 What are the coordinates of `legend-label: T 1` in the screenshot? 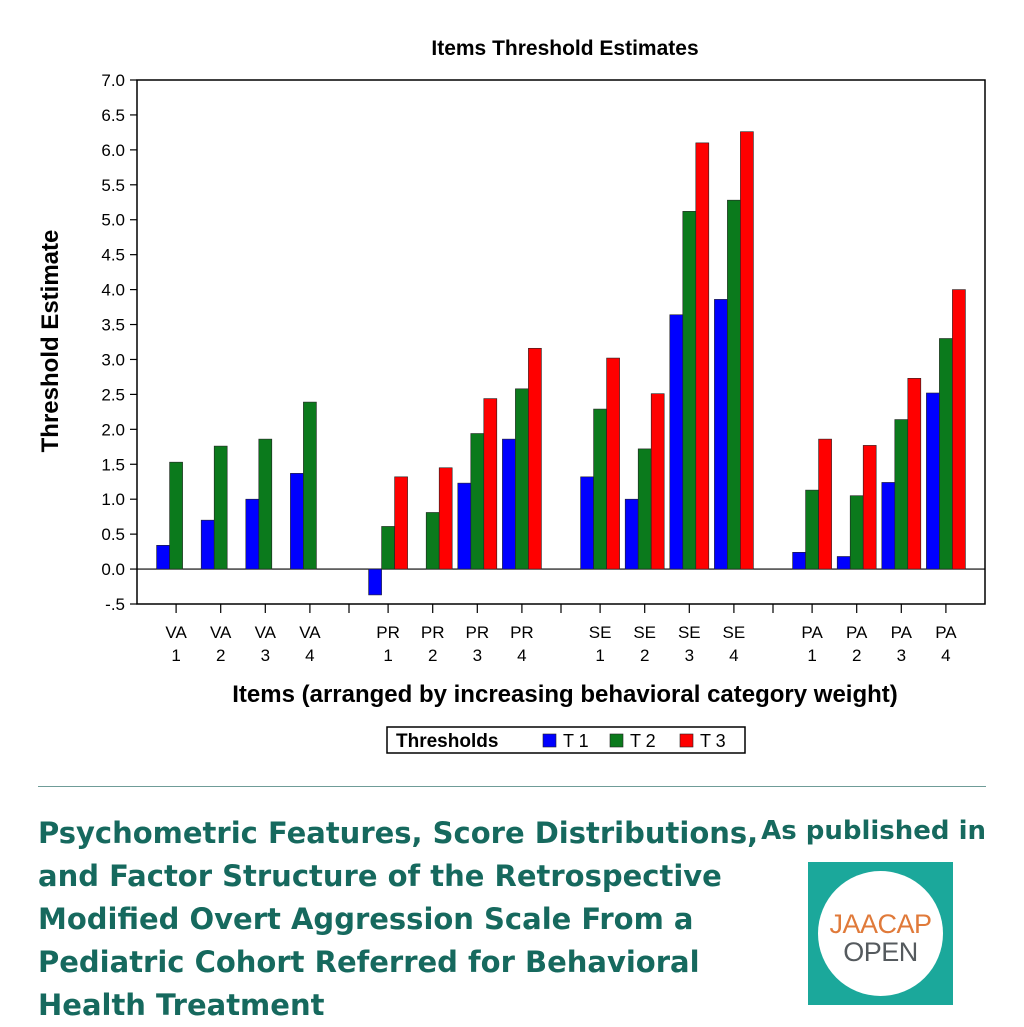 It's located at (576, 741).